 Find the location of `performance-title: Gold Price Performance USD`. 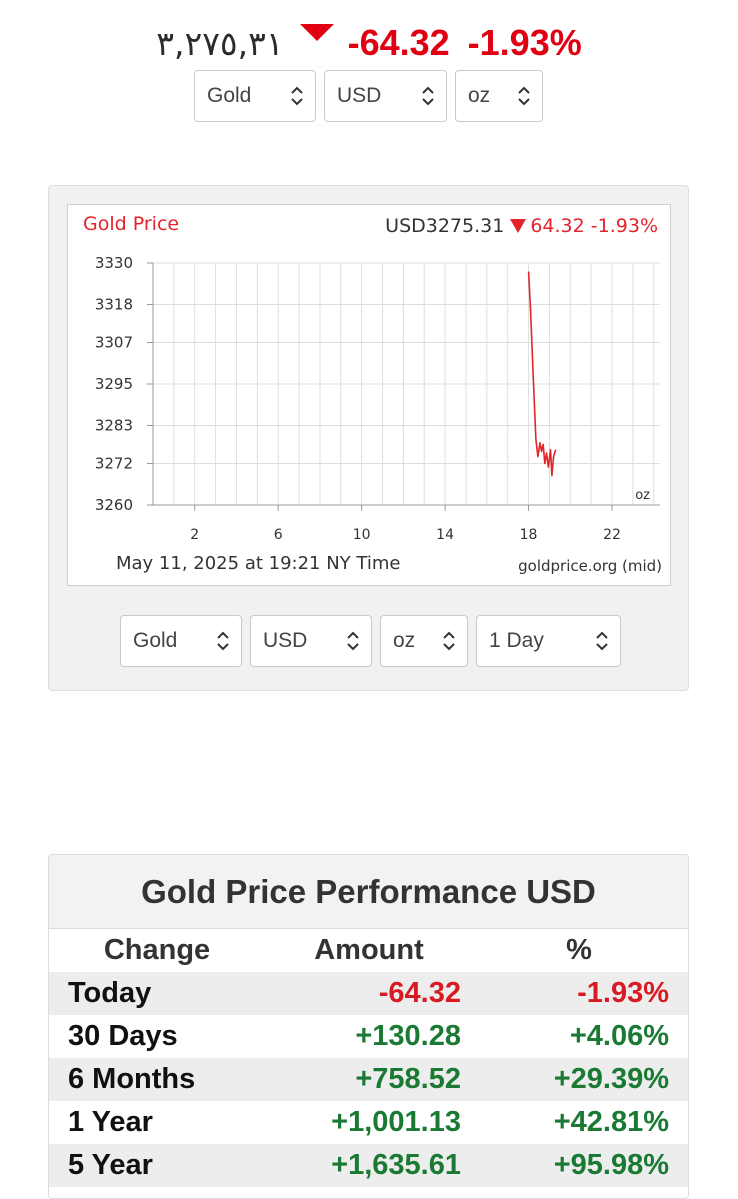

performance-title: Gold Price Performance USD is located at coordinates (368, 892).